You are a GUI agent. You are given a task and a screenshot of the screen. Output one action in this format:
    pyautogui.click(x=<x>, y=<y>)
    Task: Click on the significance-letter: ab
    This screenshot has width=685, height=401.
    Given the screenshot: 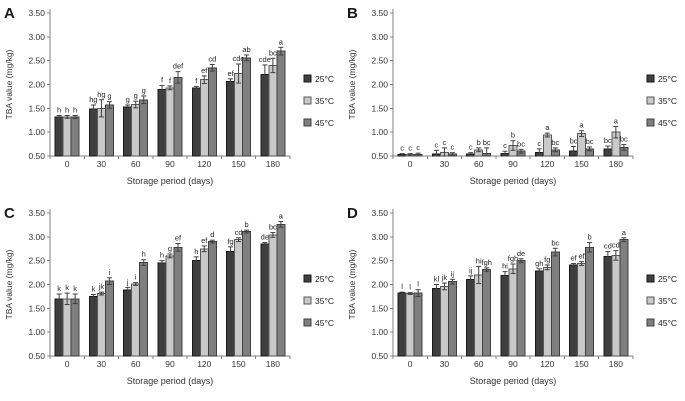 What is the action you would take?
    pyautogui.click(x=246, y=49)
    